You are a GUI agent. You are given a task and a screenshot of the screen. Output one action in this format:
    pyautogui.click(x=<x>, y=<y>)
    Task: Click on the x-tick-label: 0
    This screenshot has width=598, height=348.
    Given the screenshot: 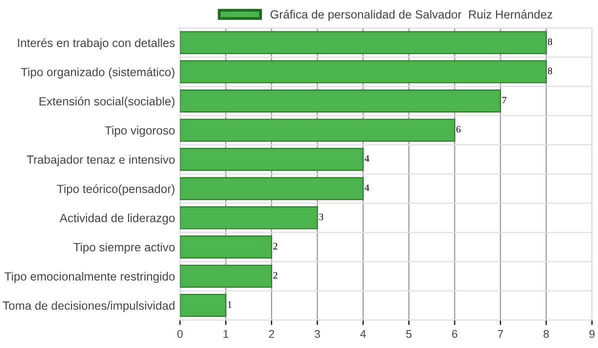 What is the action you would take?
    pyautogui.click(x=180, y=334)
    